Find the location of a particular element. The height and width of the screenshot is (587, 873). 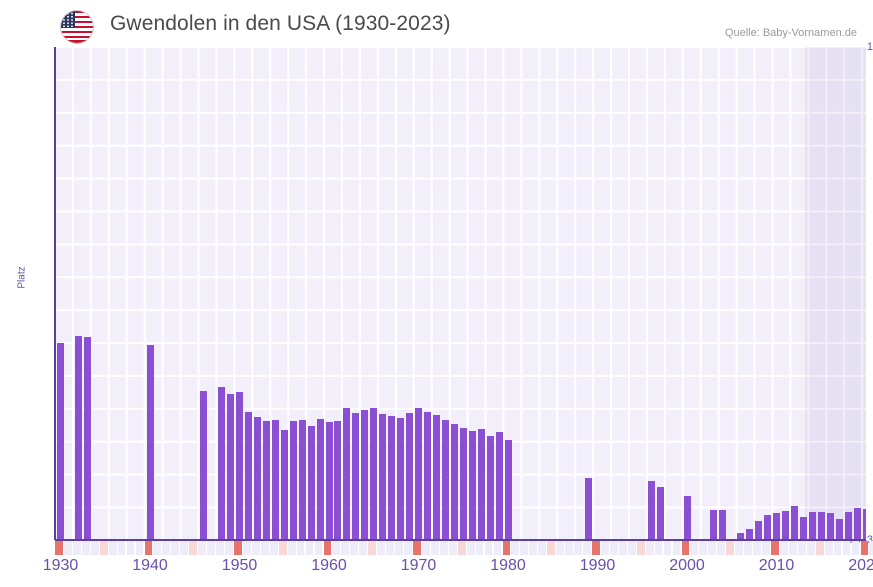

source-attribution: Quelle: Baby-Vornamen.de is located at coordinates (790, 33).